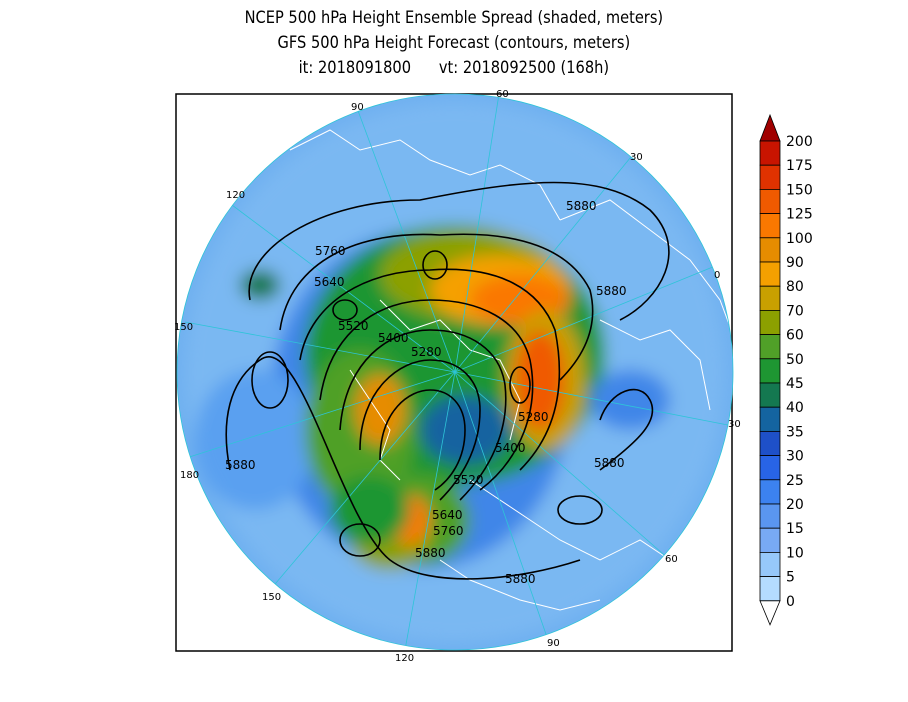  I want to click on colorbar-level-label: 125, so click(799, 215).